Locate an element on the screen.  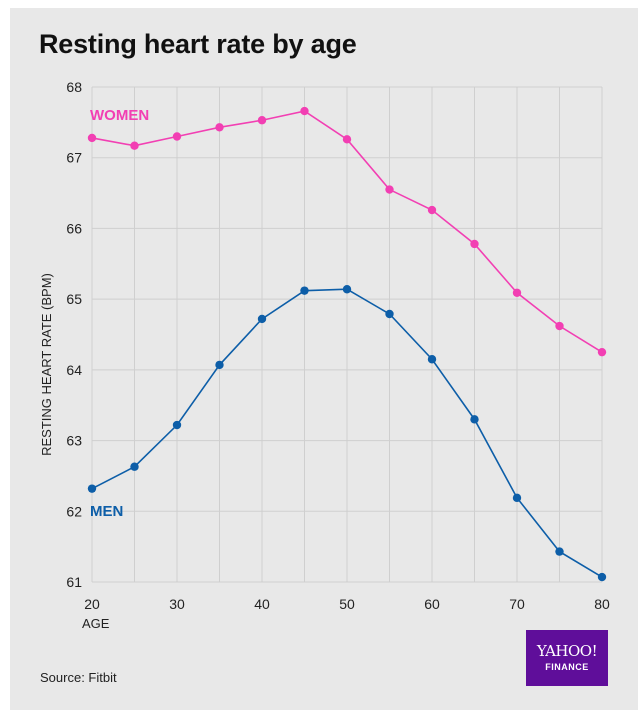
logo-line-2: FINANCE is located at coordinates (567, 667).